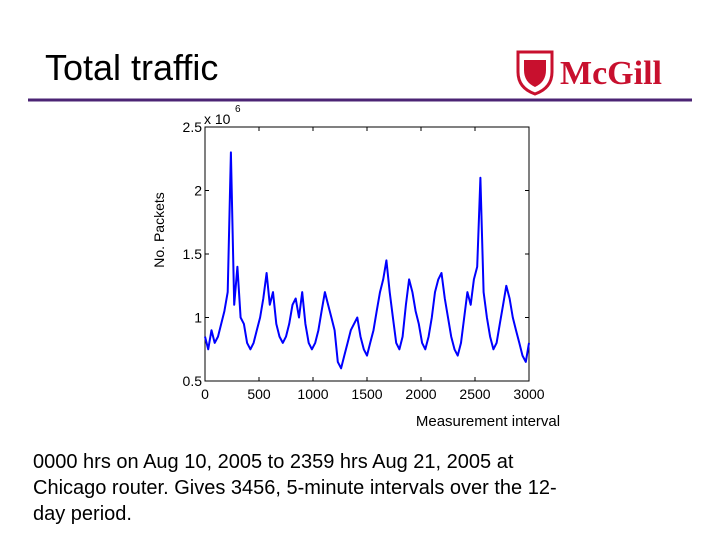 Image resolution: width=720 pixels, height=540 pixels. What do you see at coordinates (366, 394) in the screenshot?
I see `x-tick-label: 1500` at bounding box center [366, 394].